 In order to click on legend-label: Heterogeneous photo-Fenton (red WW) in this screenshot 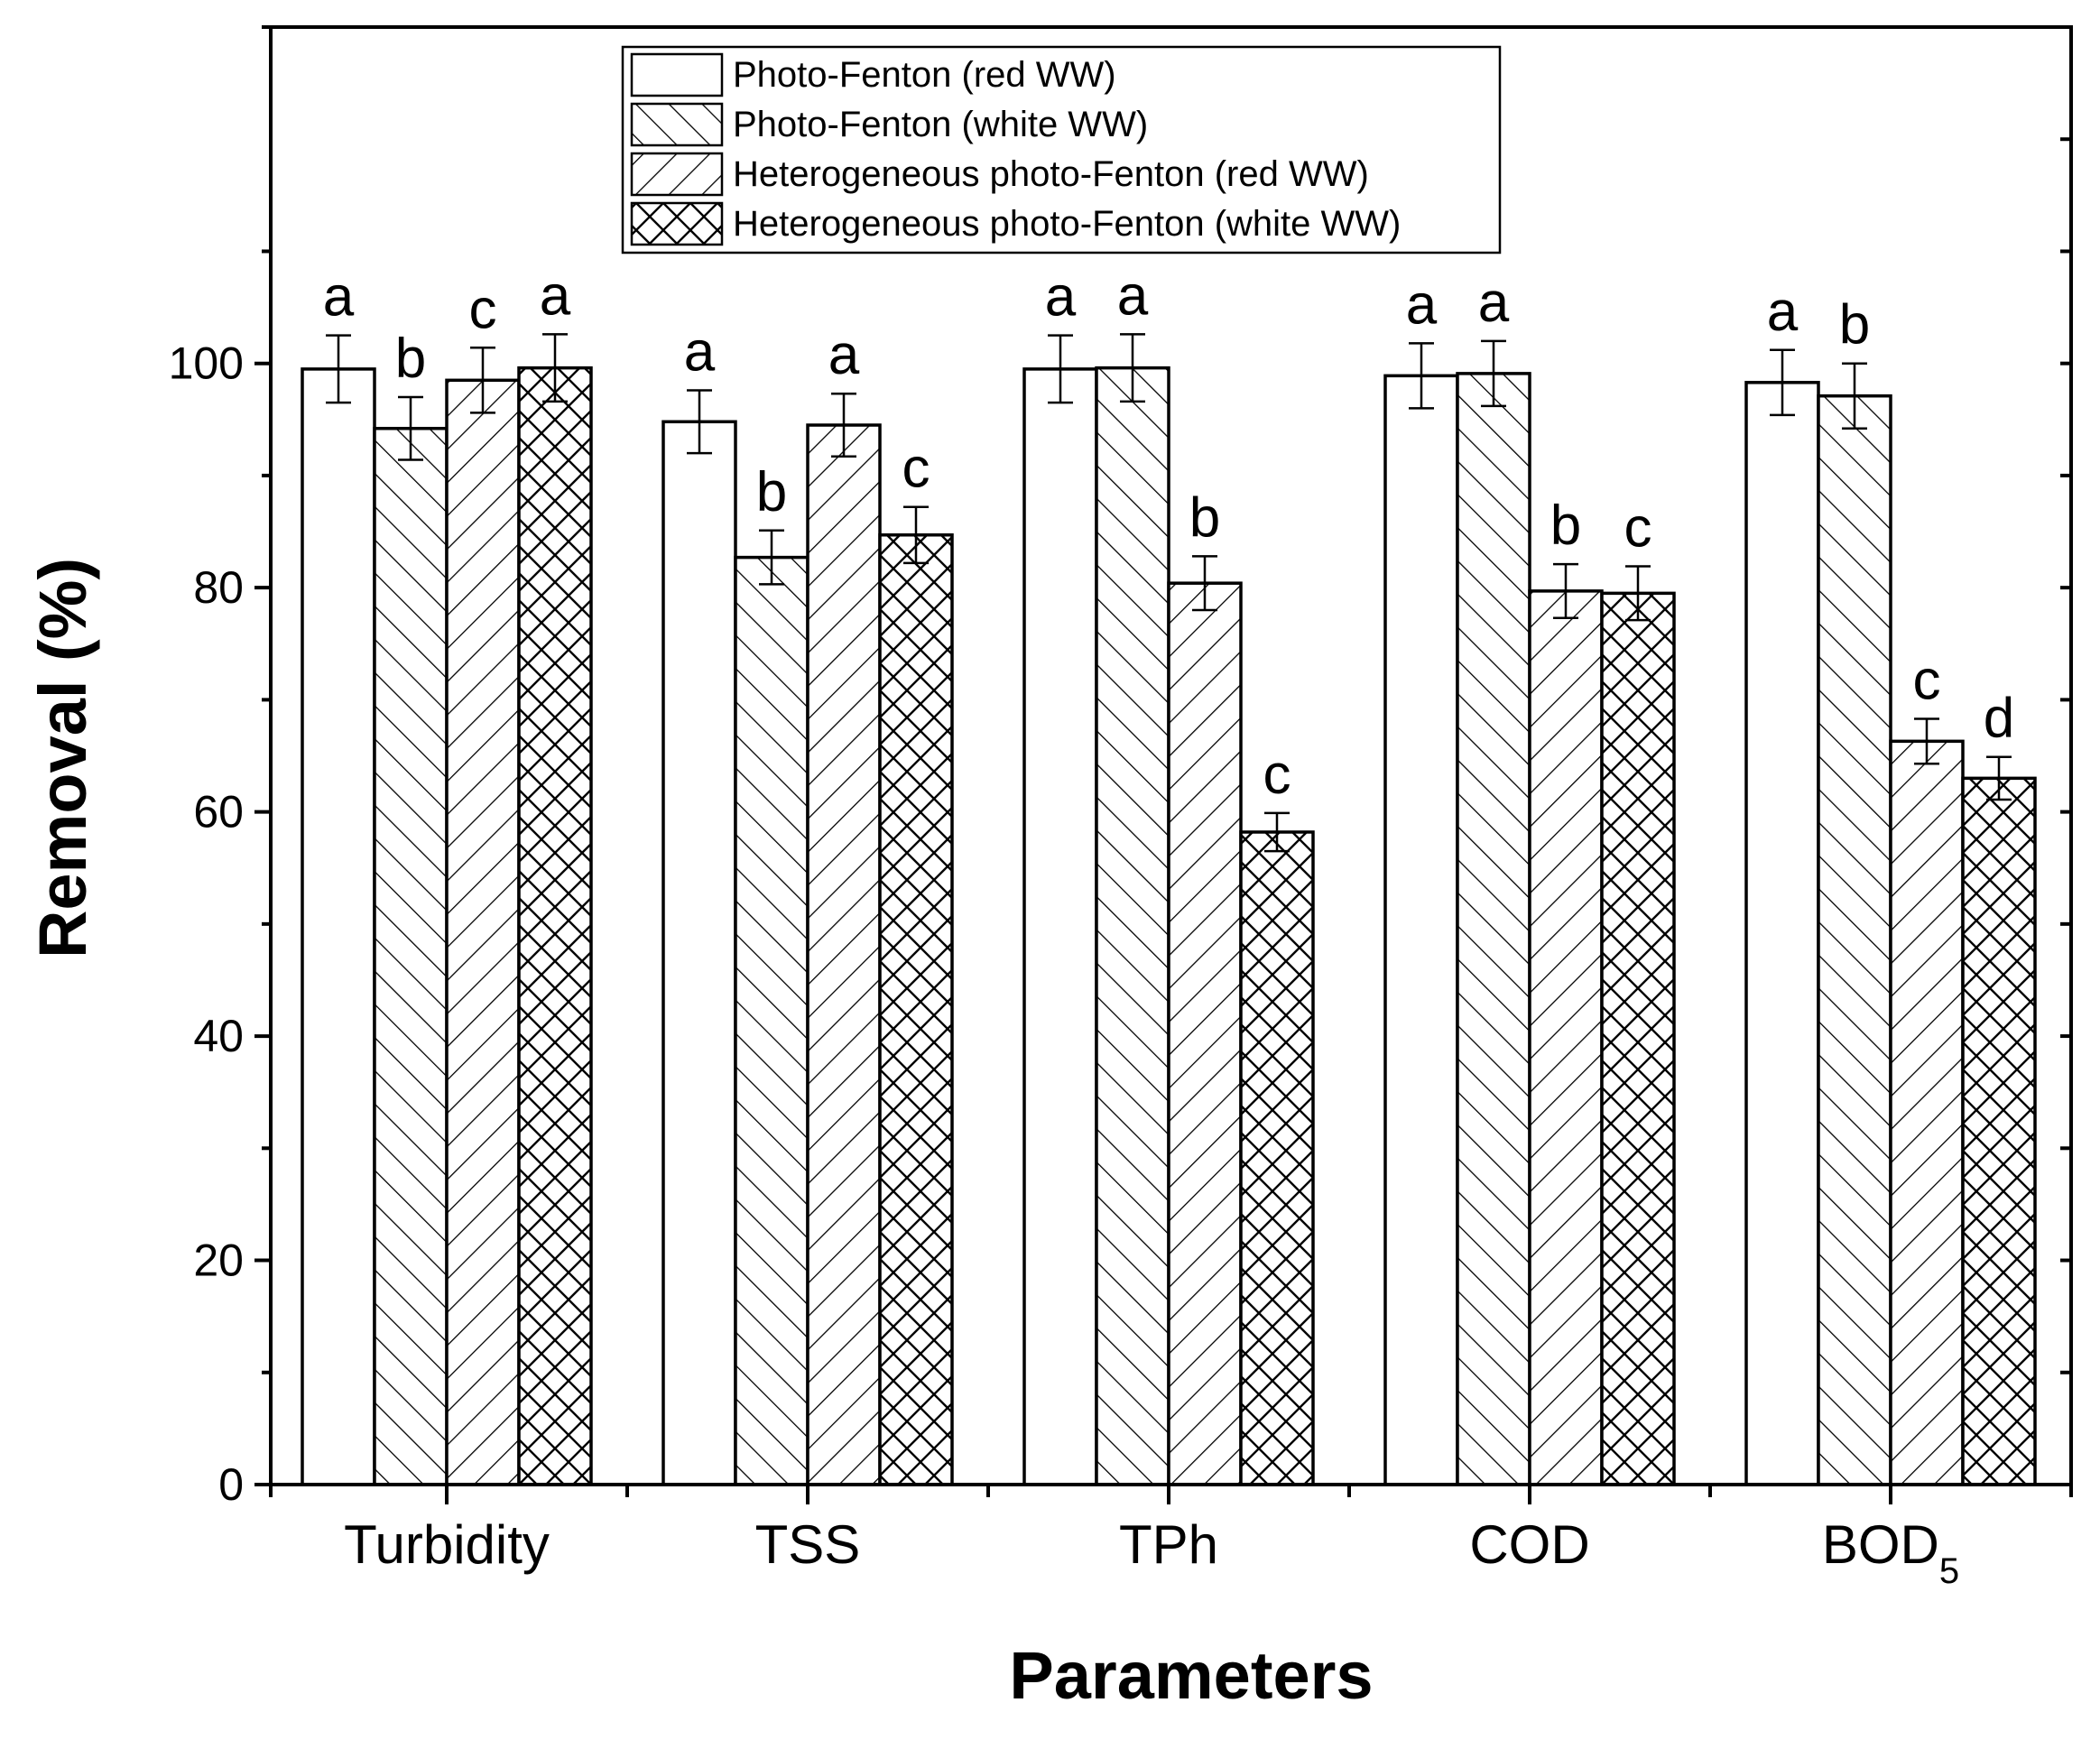, I will do `click(1051, 174)`.